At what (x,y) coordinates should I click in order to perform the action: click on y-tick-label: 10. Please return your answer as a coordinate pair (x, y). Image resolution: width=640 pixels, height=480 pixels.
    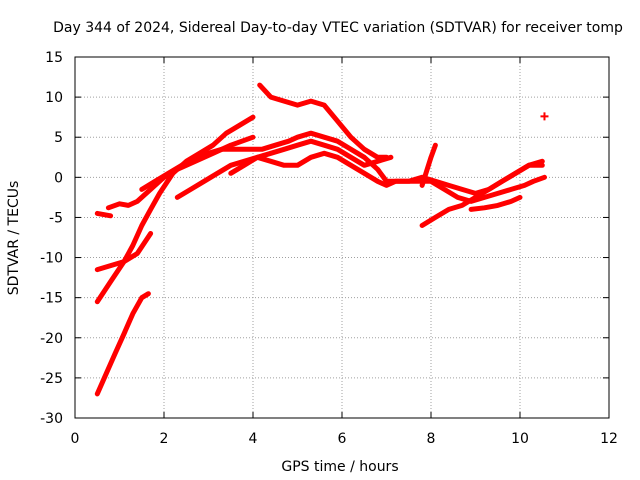
    Looking at the image, I should click on (54, 98).